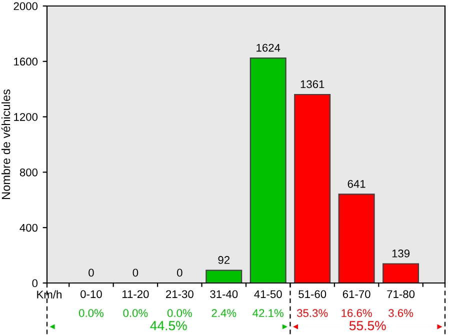  Describe the element at coordinates (224, 313) in the screenshot. I see `text: 2.4%` at that location.